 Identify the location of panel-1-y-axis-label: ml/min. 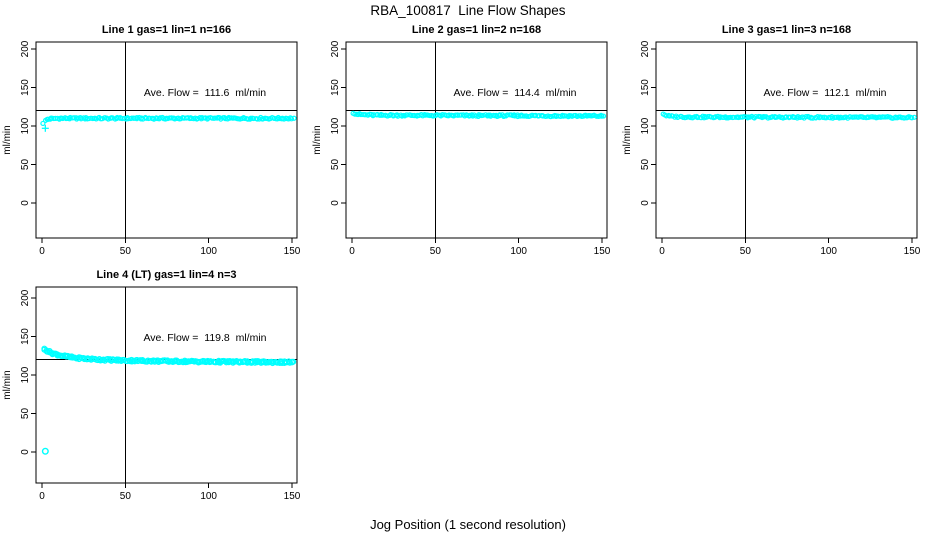
(7, 140).